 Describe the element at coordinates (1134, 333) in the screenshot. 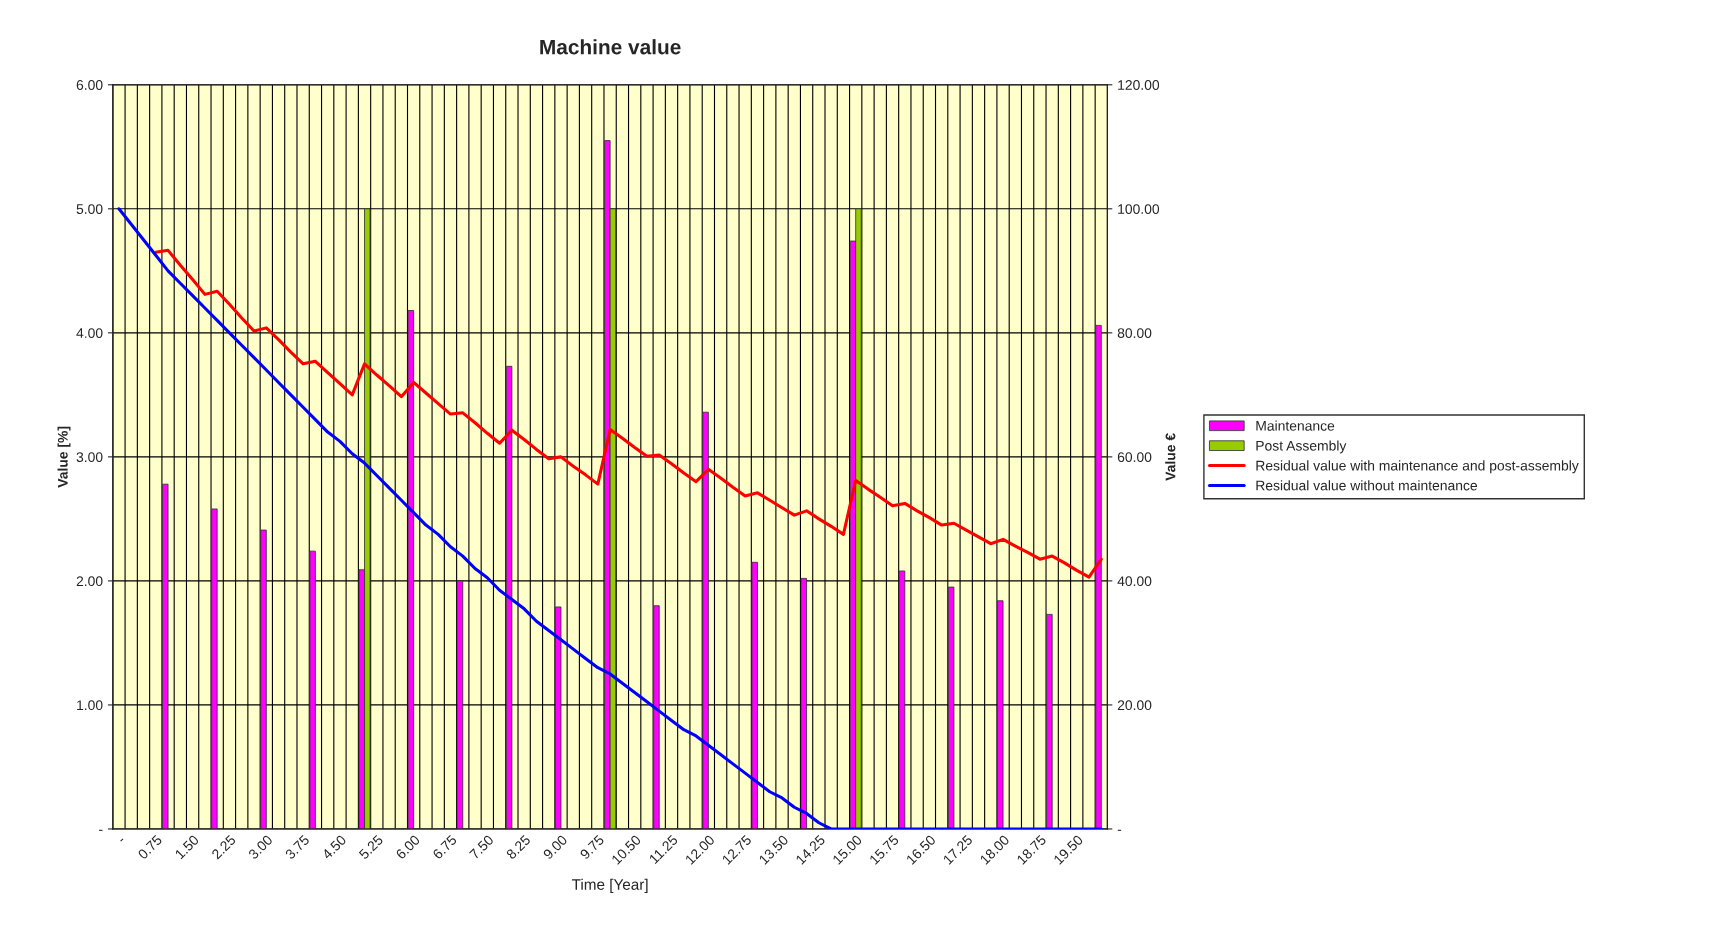

I see `y2-tick-label: 80.00` at that location.